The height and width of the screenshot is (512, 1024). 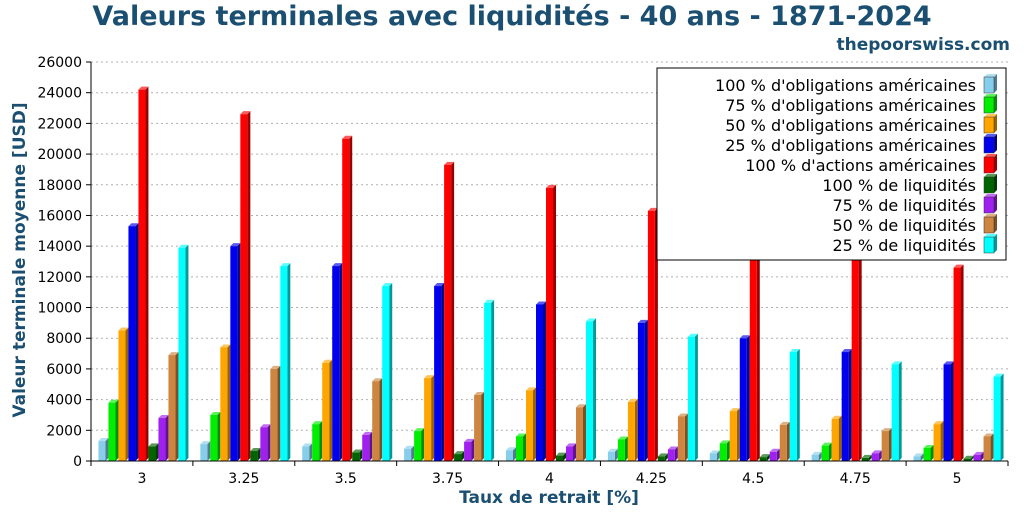 I want to click on legend-label: 100 % d'actions américaines, so click(x=860, y=165).